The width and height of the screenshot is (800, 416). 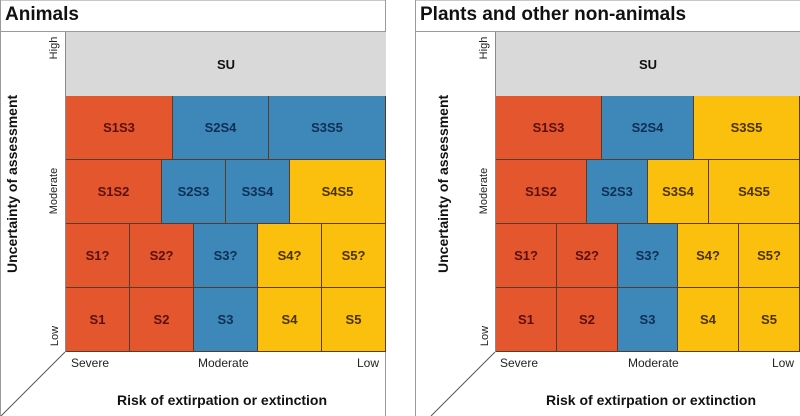 What do you see at coordinates (42, 14) in the screenshot?
I see `panel-title: Animals` at bounding box center [42, 14].